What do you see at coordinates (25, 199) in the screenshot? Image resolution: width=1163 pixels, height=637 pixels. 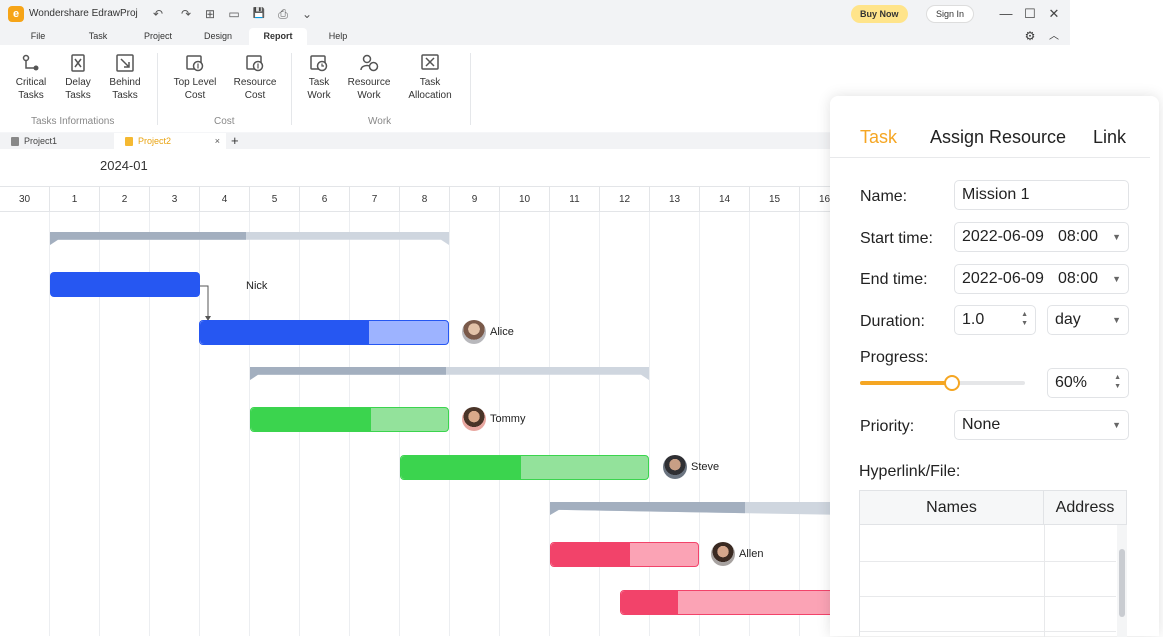 I see `day-cell: 30` at bounding box center [25, 199].